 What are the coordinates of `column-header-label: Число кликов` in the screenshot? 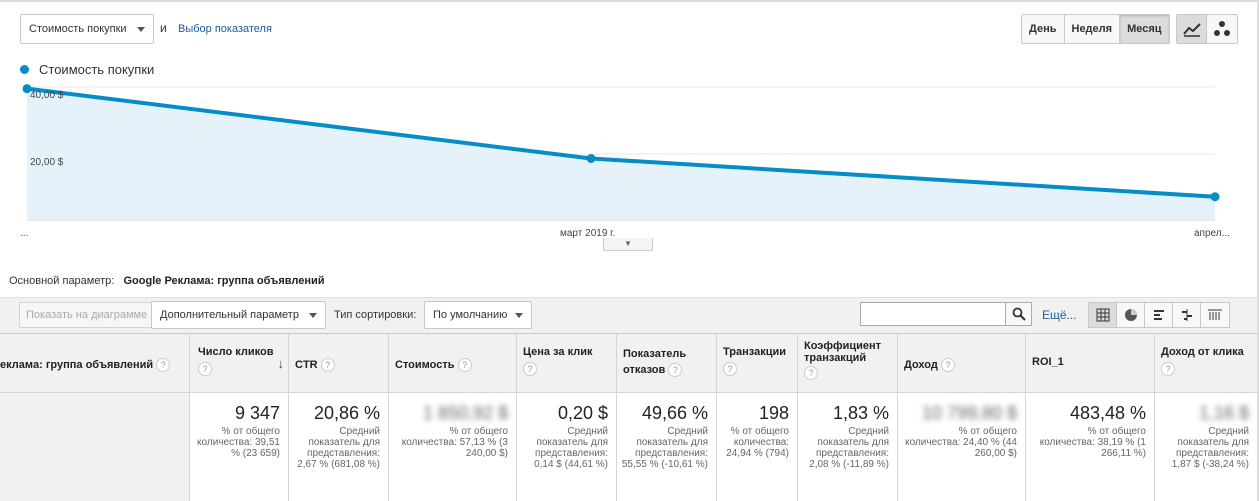 It's located at (236, 352).